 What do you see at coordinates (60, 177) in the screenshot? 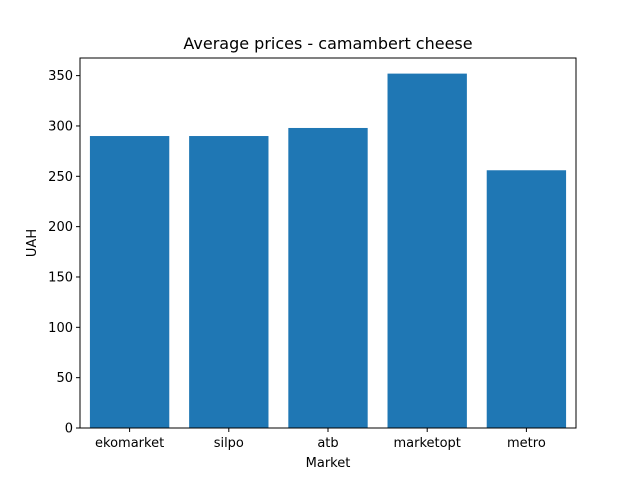
I see `y-tick-label: 250` at bounding box center [60, 177].